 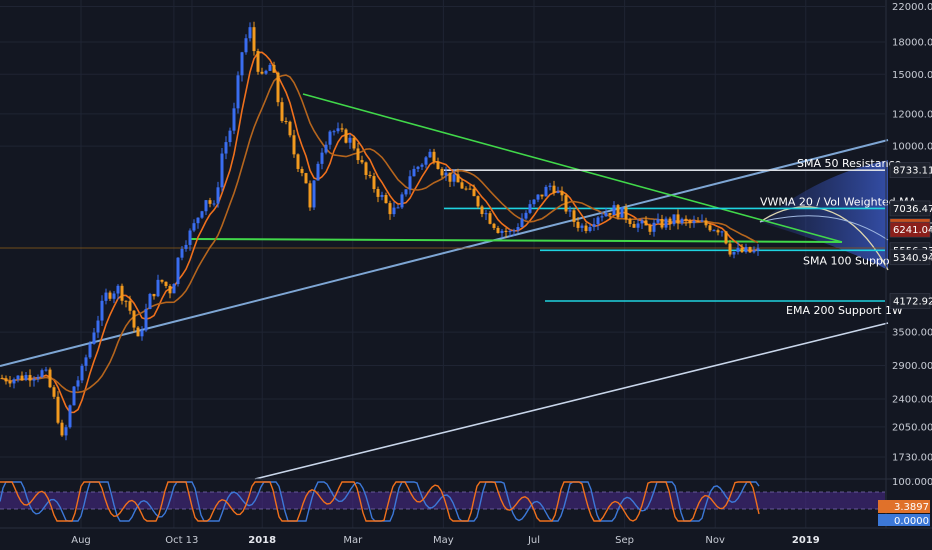 I want to click on price-tick-label: 15000.00, so click(x=912, y=75).